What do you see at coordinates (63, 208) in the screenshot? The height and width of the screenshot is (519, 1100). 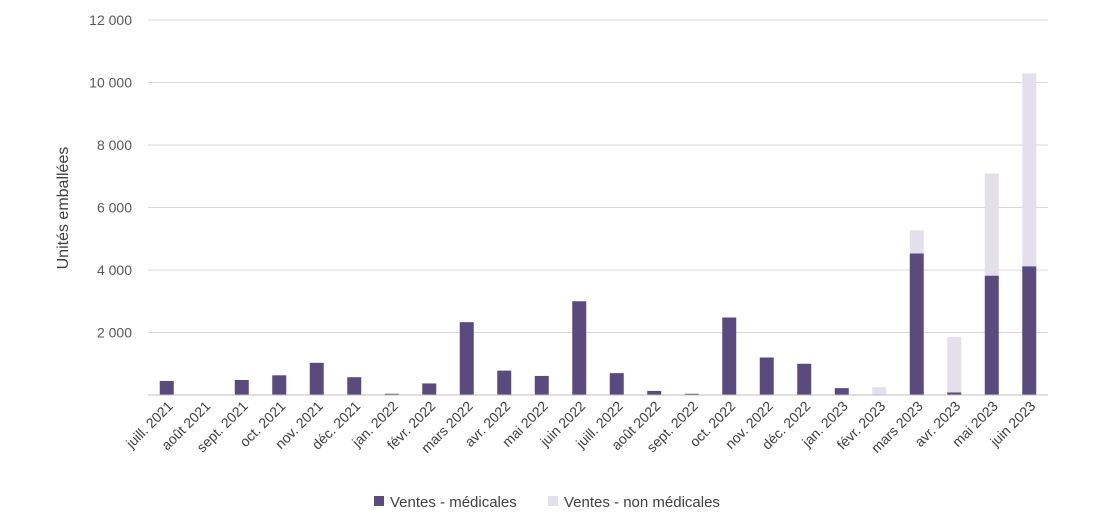 I see `y-axis-title: Unités emballées` at bounding box center [63, 208].